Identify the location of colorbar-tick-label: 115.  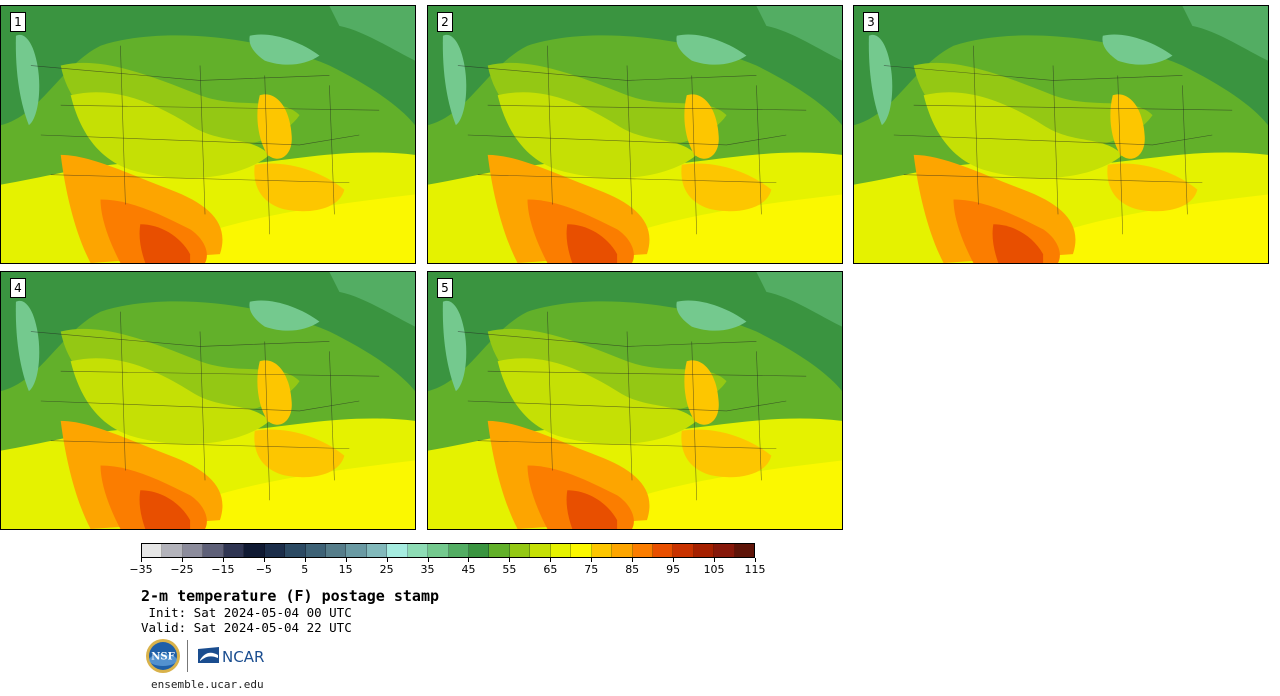
(755, 569).